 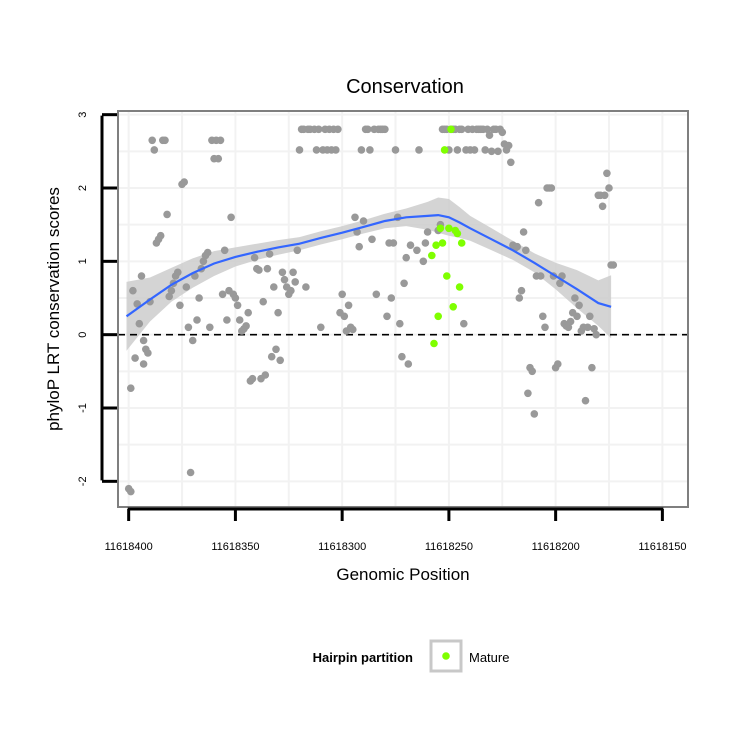 I want to click on chart-title: Conservation, so click(x=405, y=87).